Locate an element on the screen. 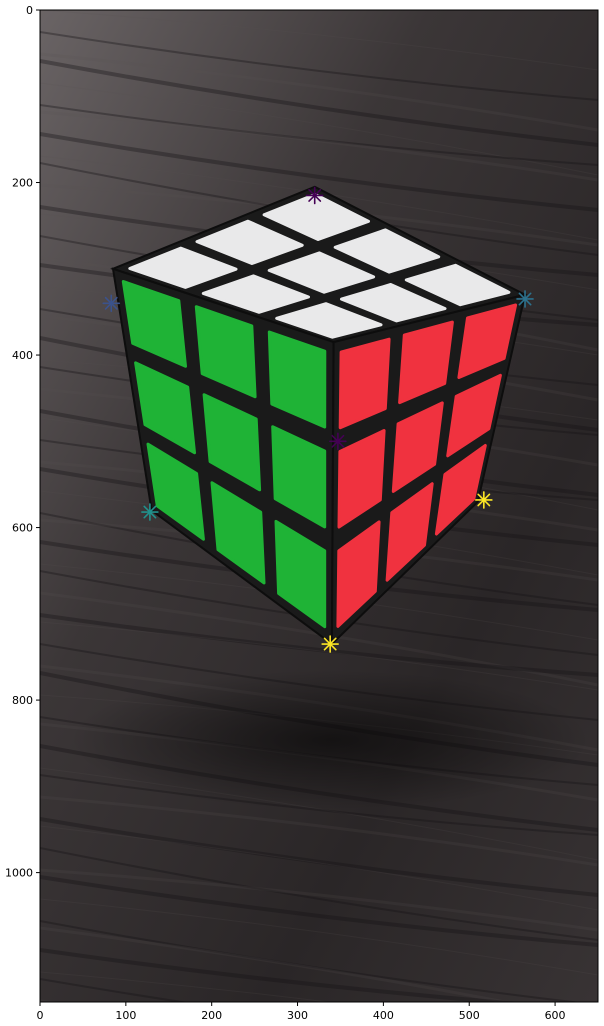  x-tick-label: 100 is located at coordinates (125, 1015).